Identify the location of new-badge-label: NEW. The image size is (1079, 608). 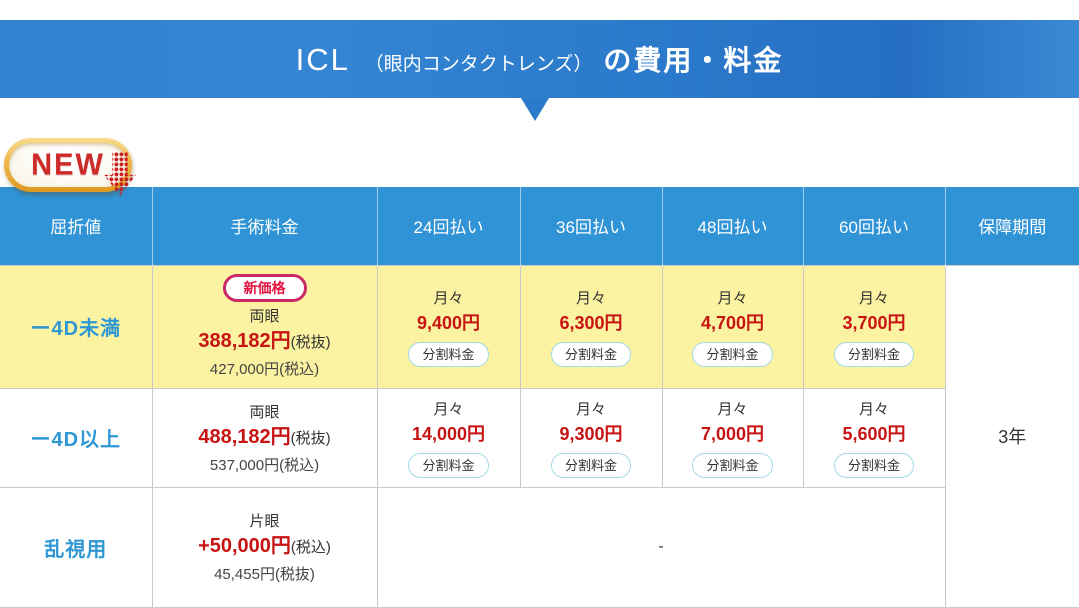
(68, 164).